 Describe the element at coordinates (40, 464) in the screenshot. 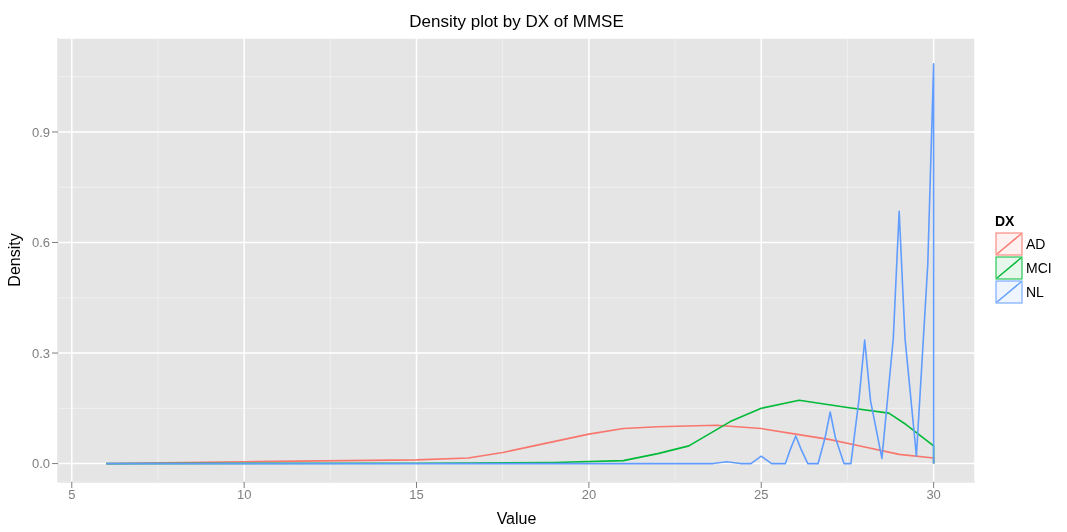

I see `y-tick-label: 0.0` at that location.